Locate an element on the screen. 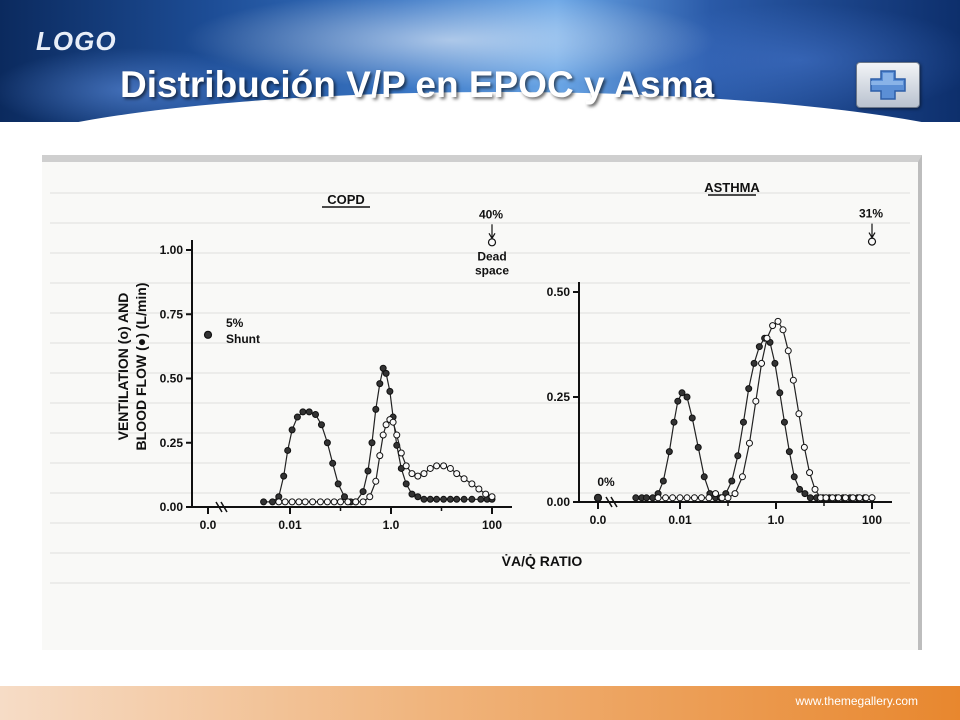 The width and height of the screenshot is (960, 720). page-title: Distribución V/P en EPOC y Asma is located at coordinates (417, 84).